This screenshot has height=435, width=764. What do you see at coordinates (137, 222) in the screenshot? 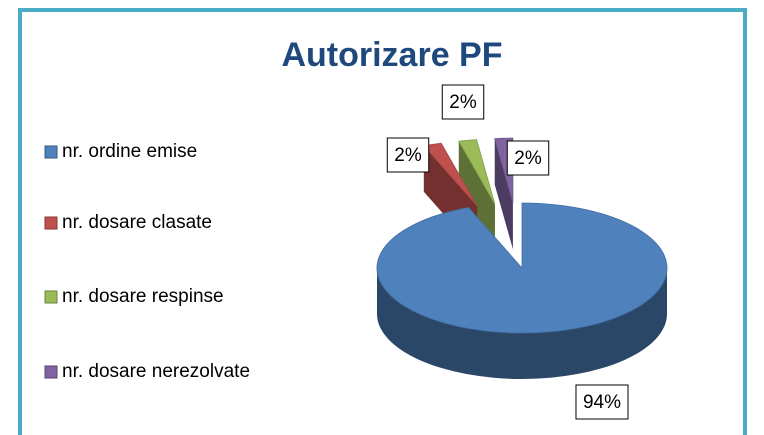
I see `legend-label: nr. dosare clasate` at bounding box center [137, 222].